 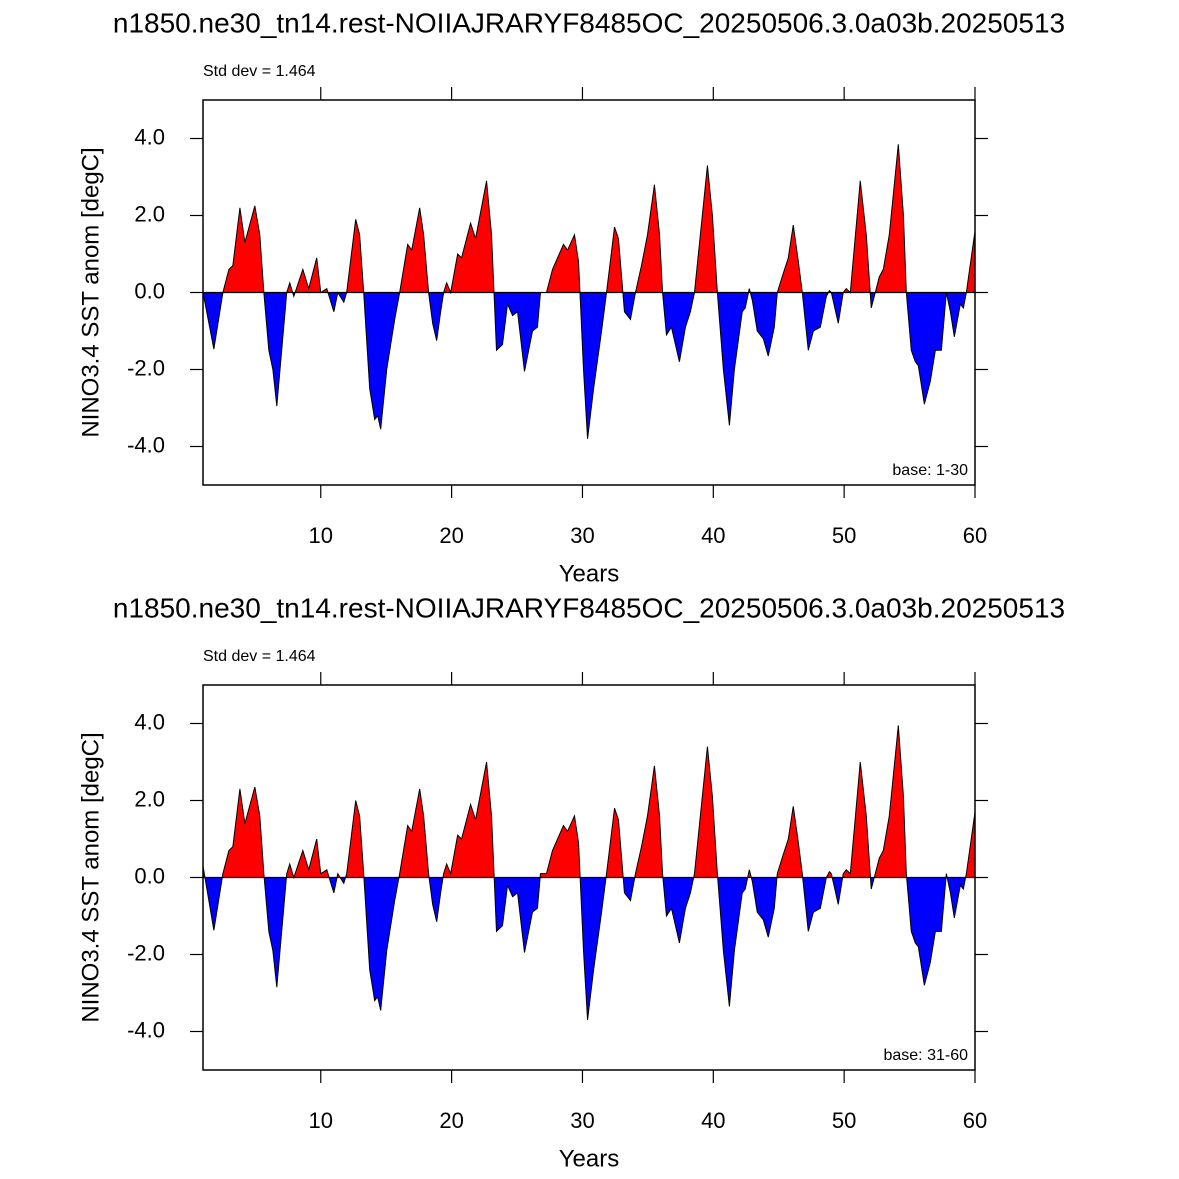 What do you see at coordinates (930, 470) in the screenshot?
I see `annotation: base: 1-30` at bounding box center [930, 470].